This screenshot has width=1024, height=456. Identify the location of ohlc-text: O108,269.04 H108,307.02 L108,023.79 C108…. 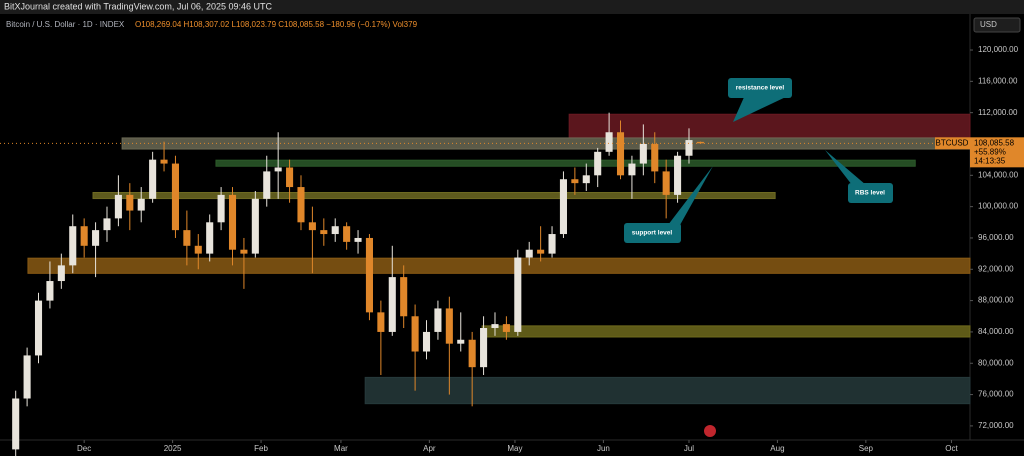
(276, 24).